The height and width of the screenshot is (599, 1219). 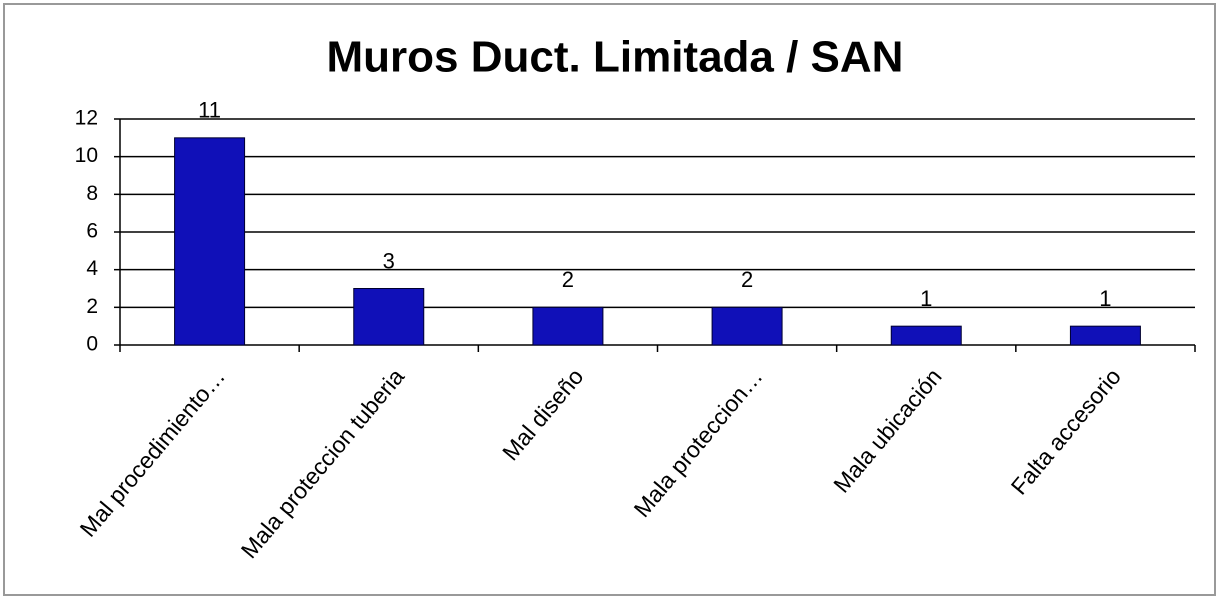 I want to click on y-tick-label: 0, so click(x=92, y=344).